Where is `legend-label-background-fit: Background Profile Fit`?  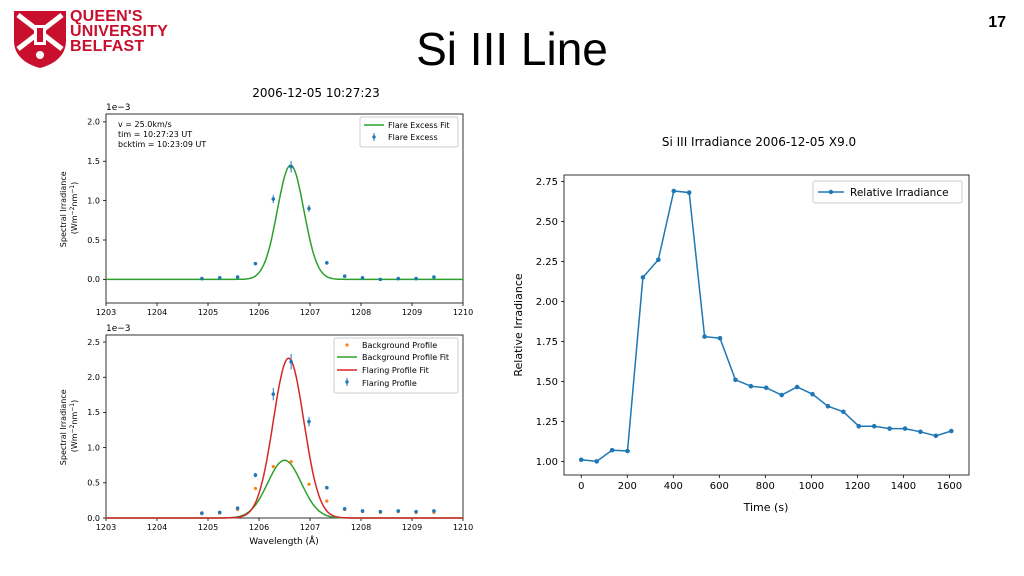
legend-label-background-fit: Background Profile Fit is located at coordinates (405, 357).